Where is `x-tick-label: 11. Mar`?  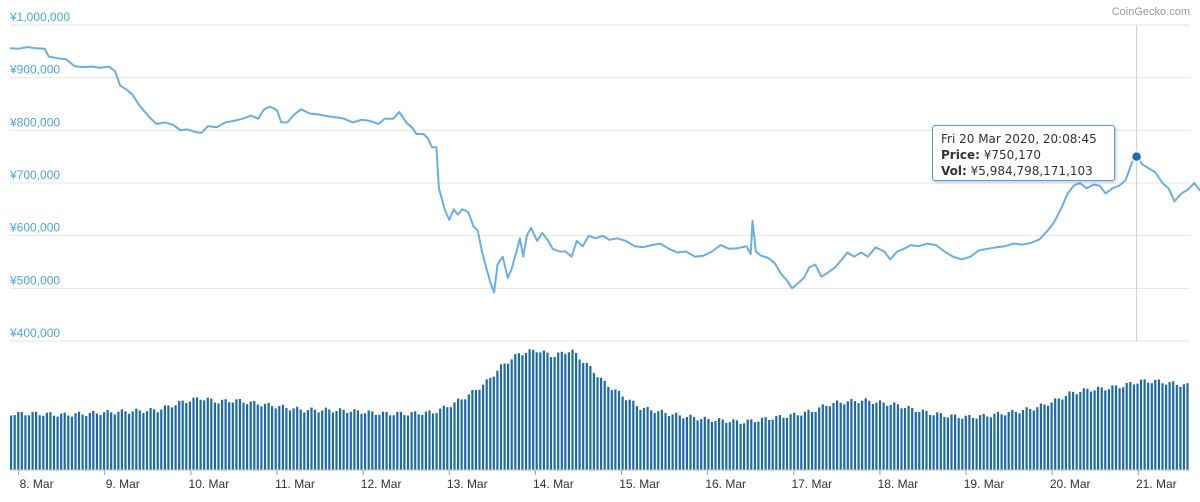 x-tick-label: 11. Mar is located at coordinates (295, 484).